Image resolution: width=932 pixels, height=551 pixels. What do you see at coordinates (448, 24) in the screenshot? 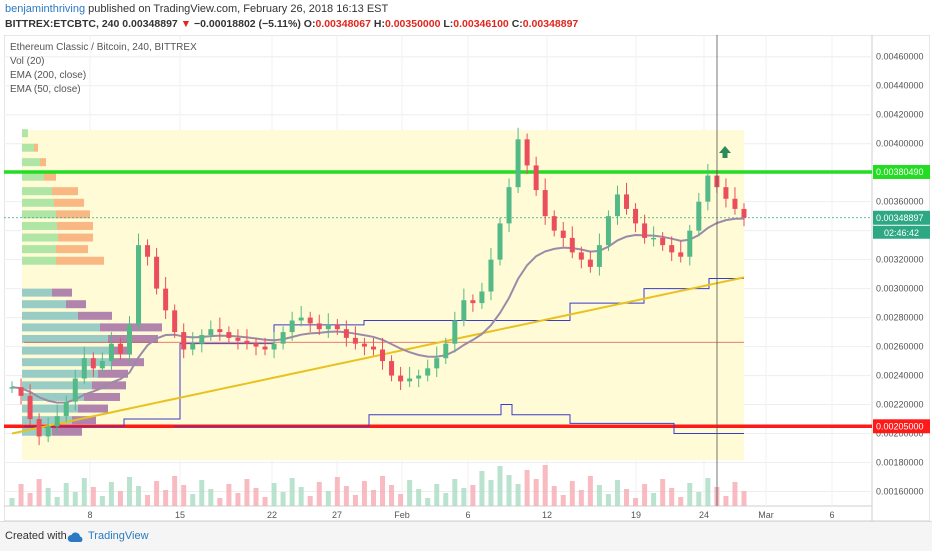
I see `low-label: L:` at bounding box center [448, 24].